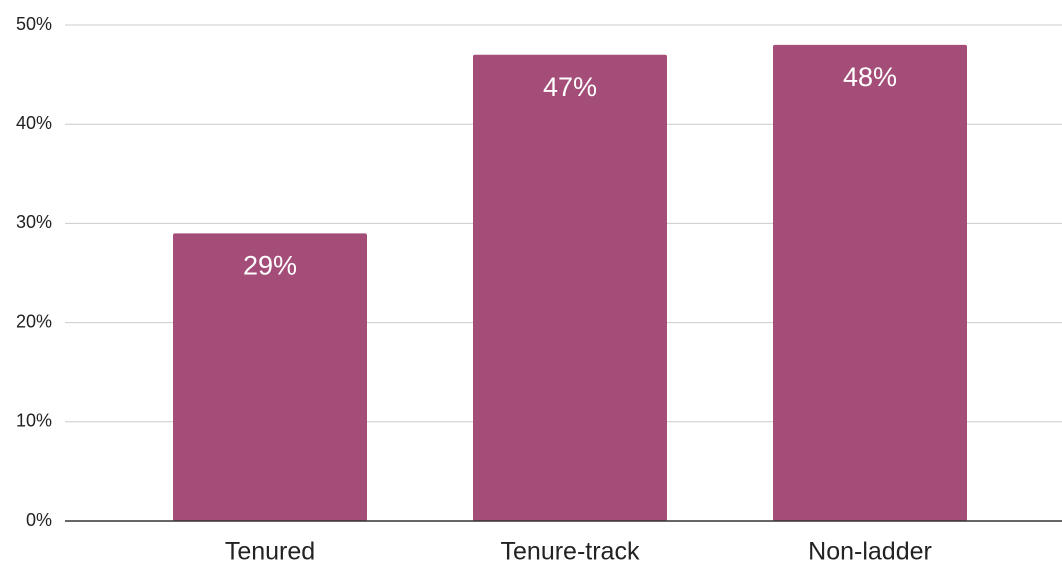 The image size is (1062, 568). I want to click on y-tick-label: 10%, so click(34, 421).